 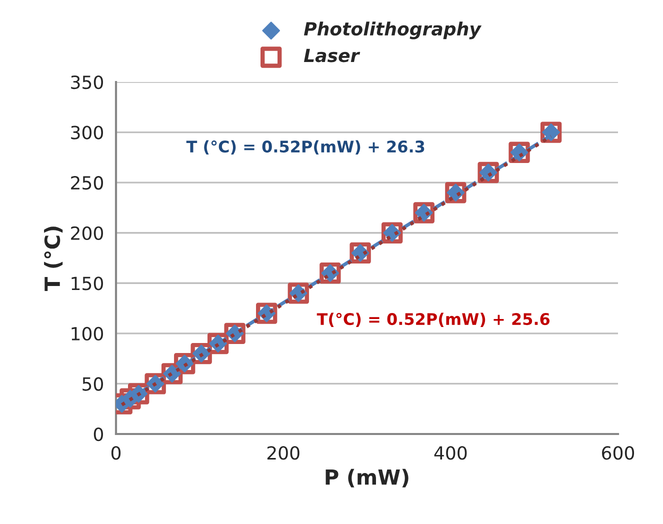 What do you see at coordinates (87, 133) in the screenshot?
I see `y-tick-label: 300` at bounding box center [87, 133].